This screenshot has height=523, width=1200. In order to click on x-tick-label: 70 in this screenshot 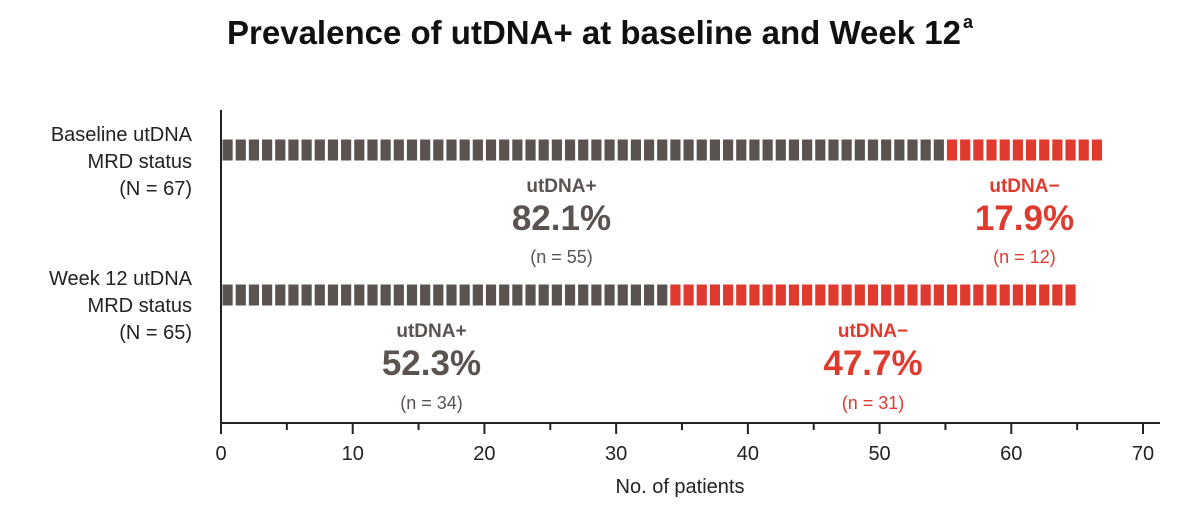, I will do `click(1143, 454)`.